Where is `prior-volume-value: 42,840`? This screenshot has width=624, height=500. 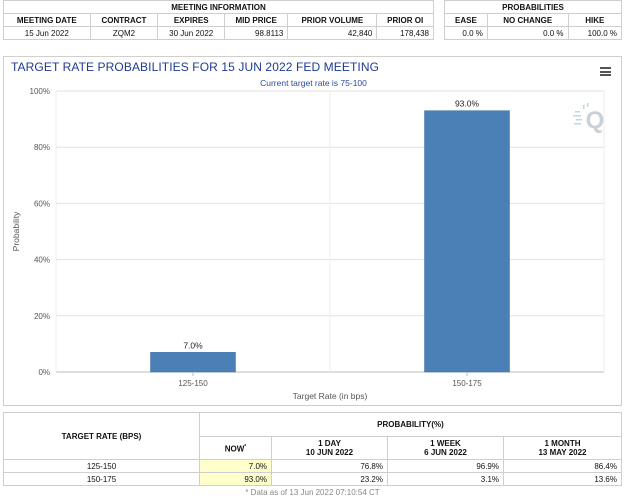 prior-volume-value: 42,840 is located at coordinates (332, 33).